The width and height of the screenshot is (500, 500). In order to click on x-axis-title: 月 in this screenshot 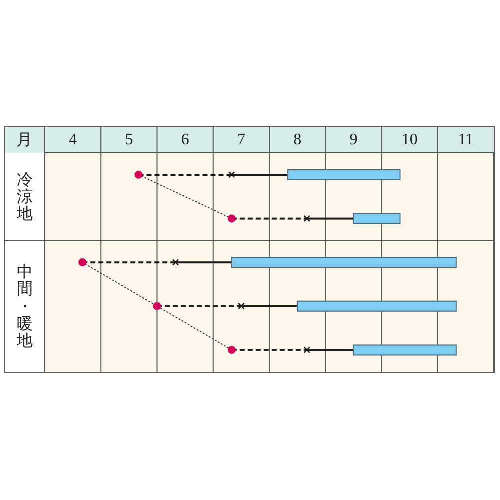, I will do `click(25, 140)`.